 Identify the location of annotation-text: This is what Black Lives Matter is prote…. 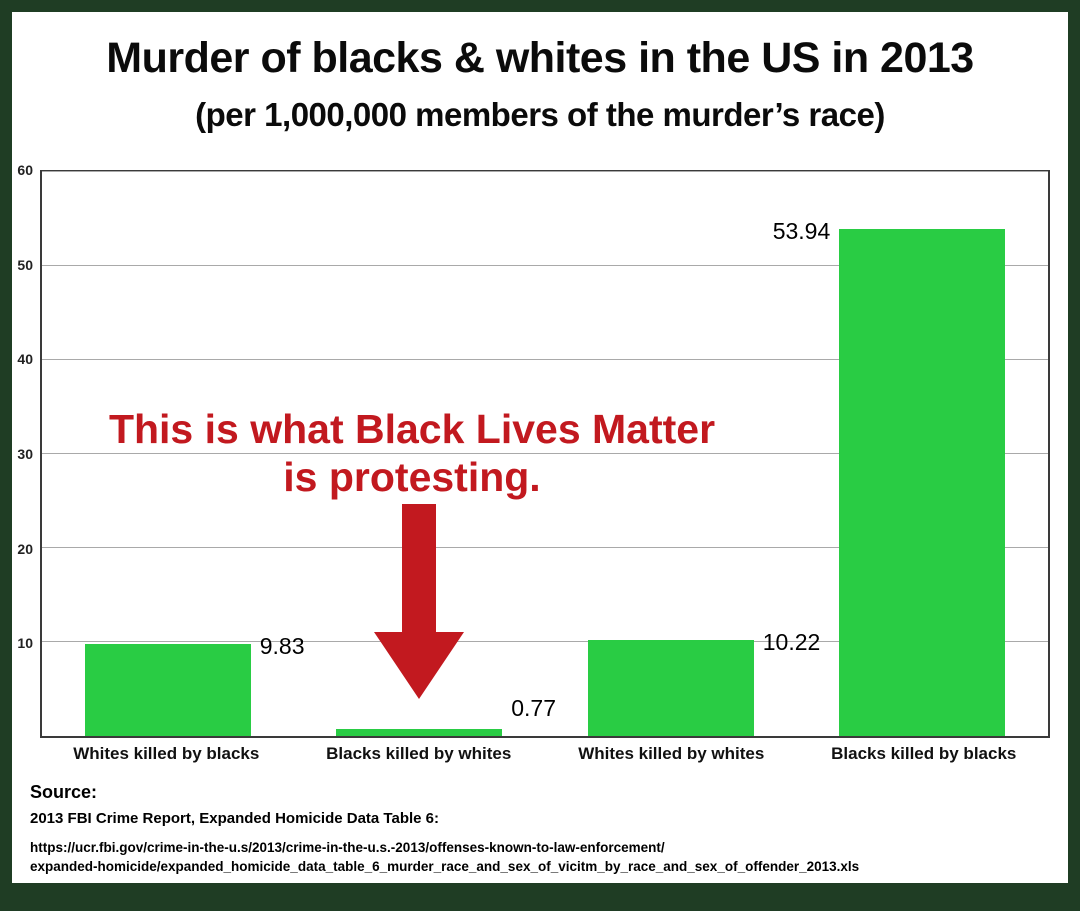
(412, 453).